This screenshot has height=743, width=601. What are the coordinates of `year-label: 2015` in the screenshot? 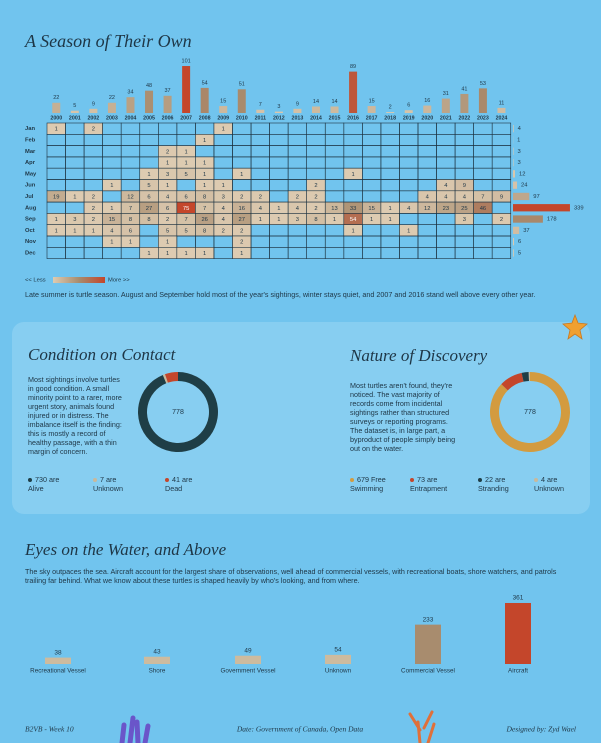 It's located at (335, 118).